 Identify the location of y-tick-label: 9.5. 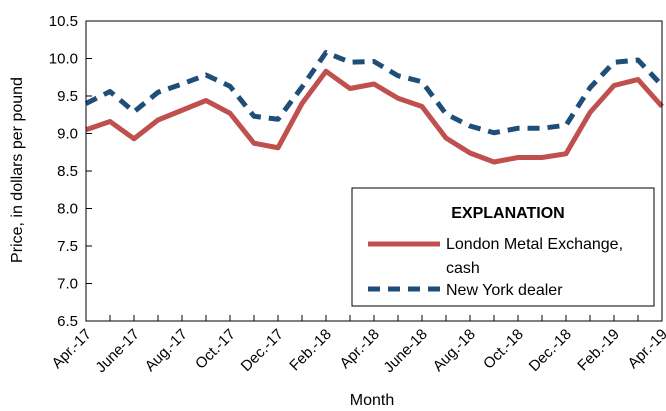
(67, 96).